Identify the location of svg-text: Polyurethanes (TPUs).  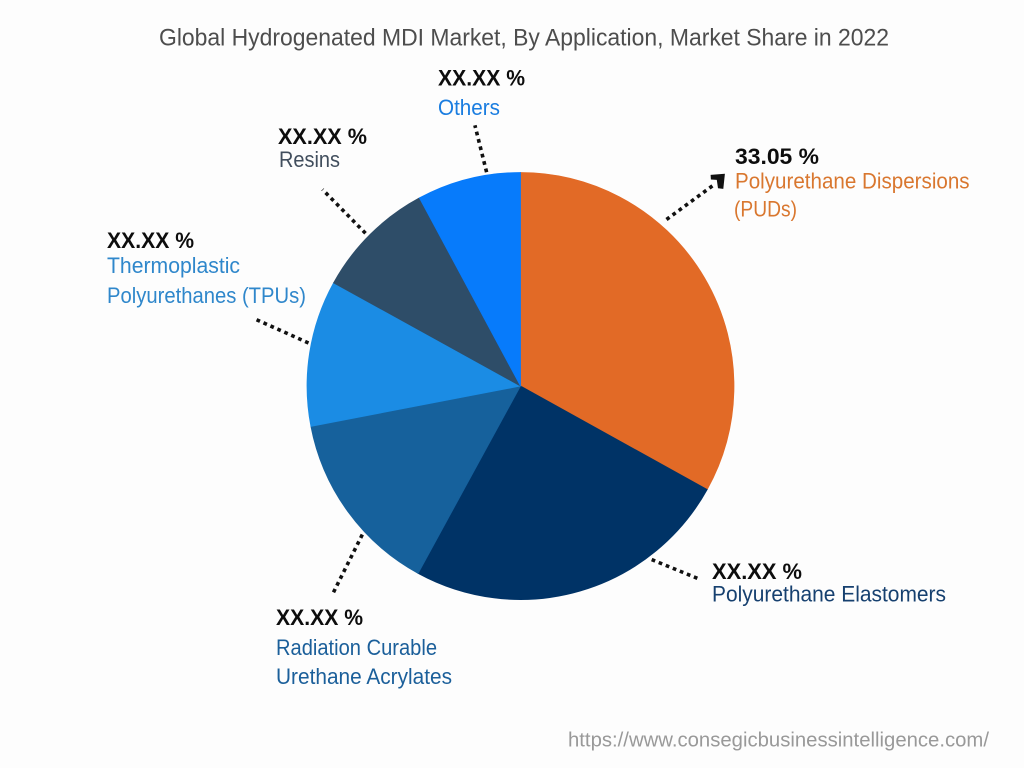
(206, 295).